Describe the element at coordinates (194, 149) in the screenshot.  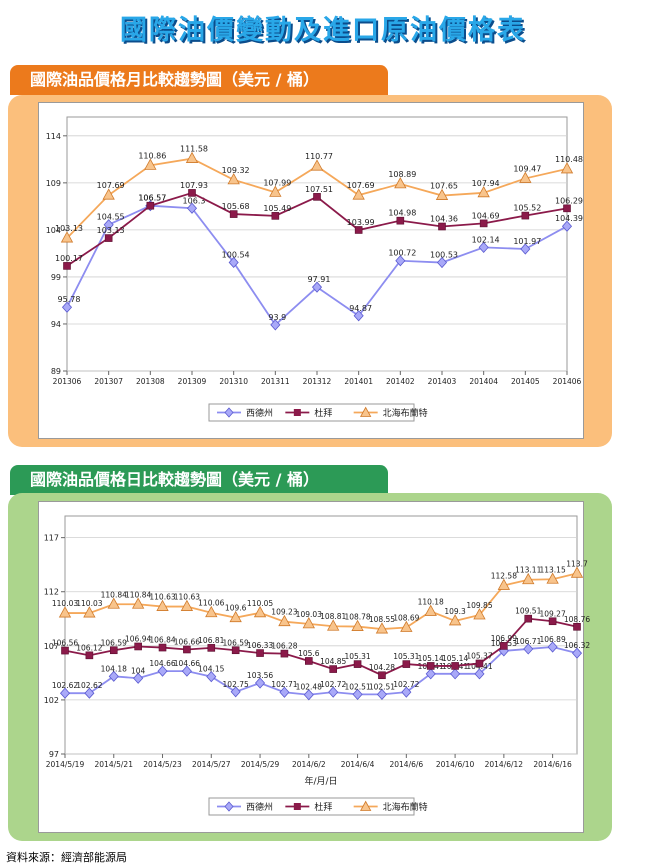
I see `data-label-brent: 111.58` at that location.